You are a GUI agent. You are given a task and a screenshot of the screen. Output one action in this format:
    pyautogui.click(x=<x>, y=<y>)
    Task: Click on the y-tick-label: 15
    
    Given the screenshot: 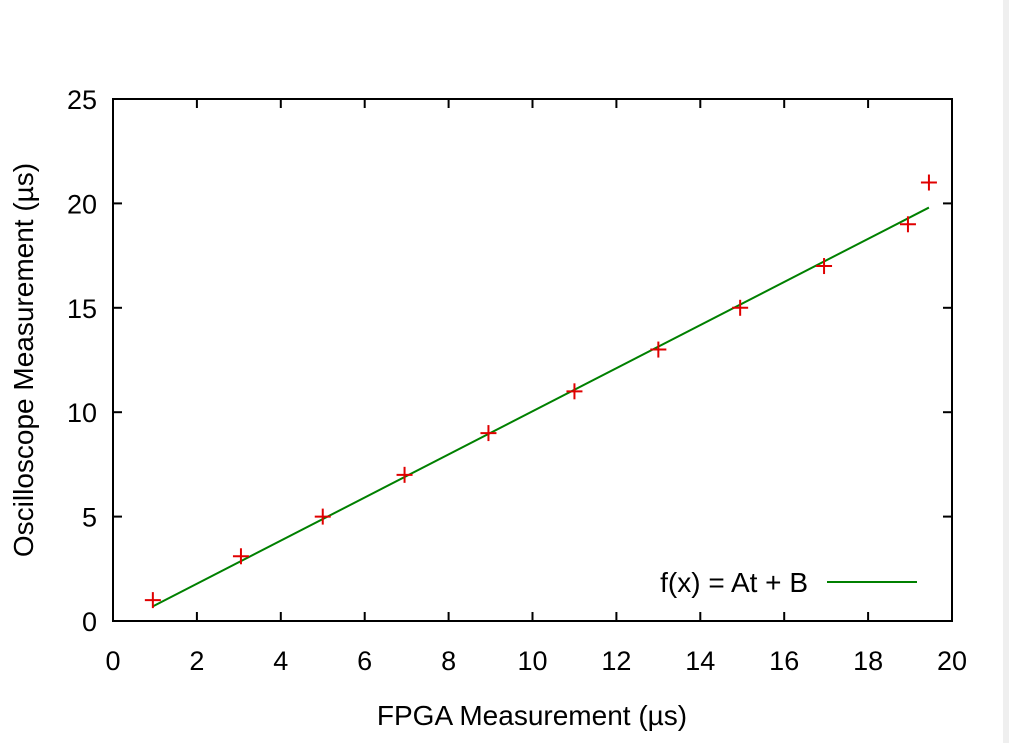 What is the action you would take?
    pyautogui.click(x=82, y=309)
    